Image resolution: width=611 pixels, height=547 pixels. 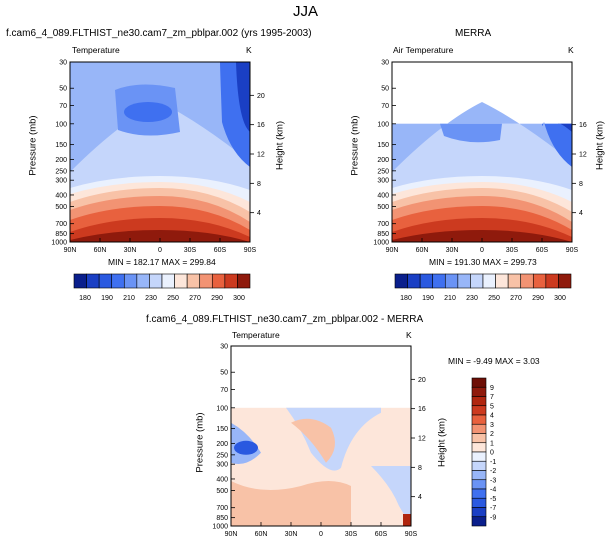 What do you see at coordinates (224, 373) in the screenshot?
I see `pressure-tick-label: 50` at bounding box center [224, 373].